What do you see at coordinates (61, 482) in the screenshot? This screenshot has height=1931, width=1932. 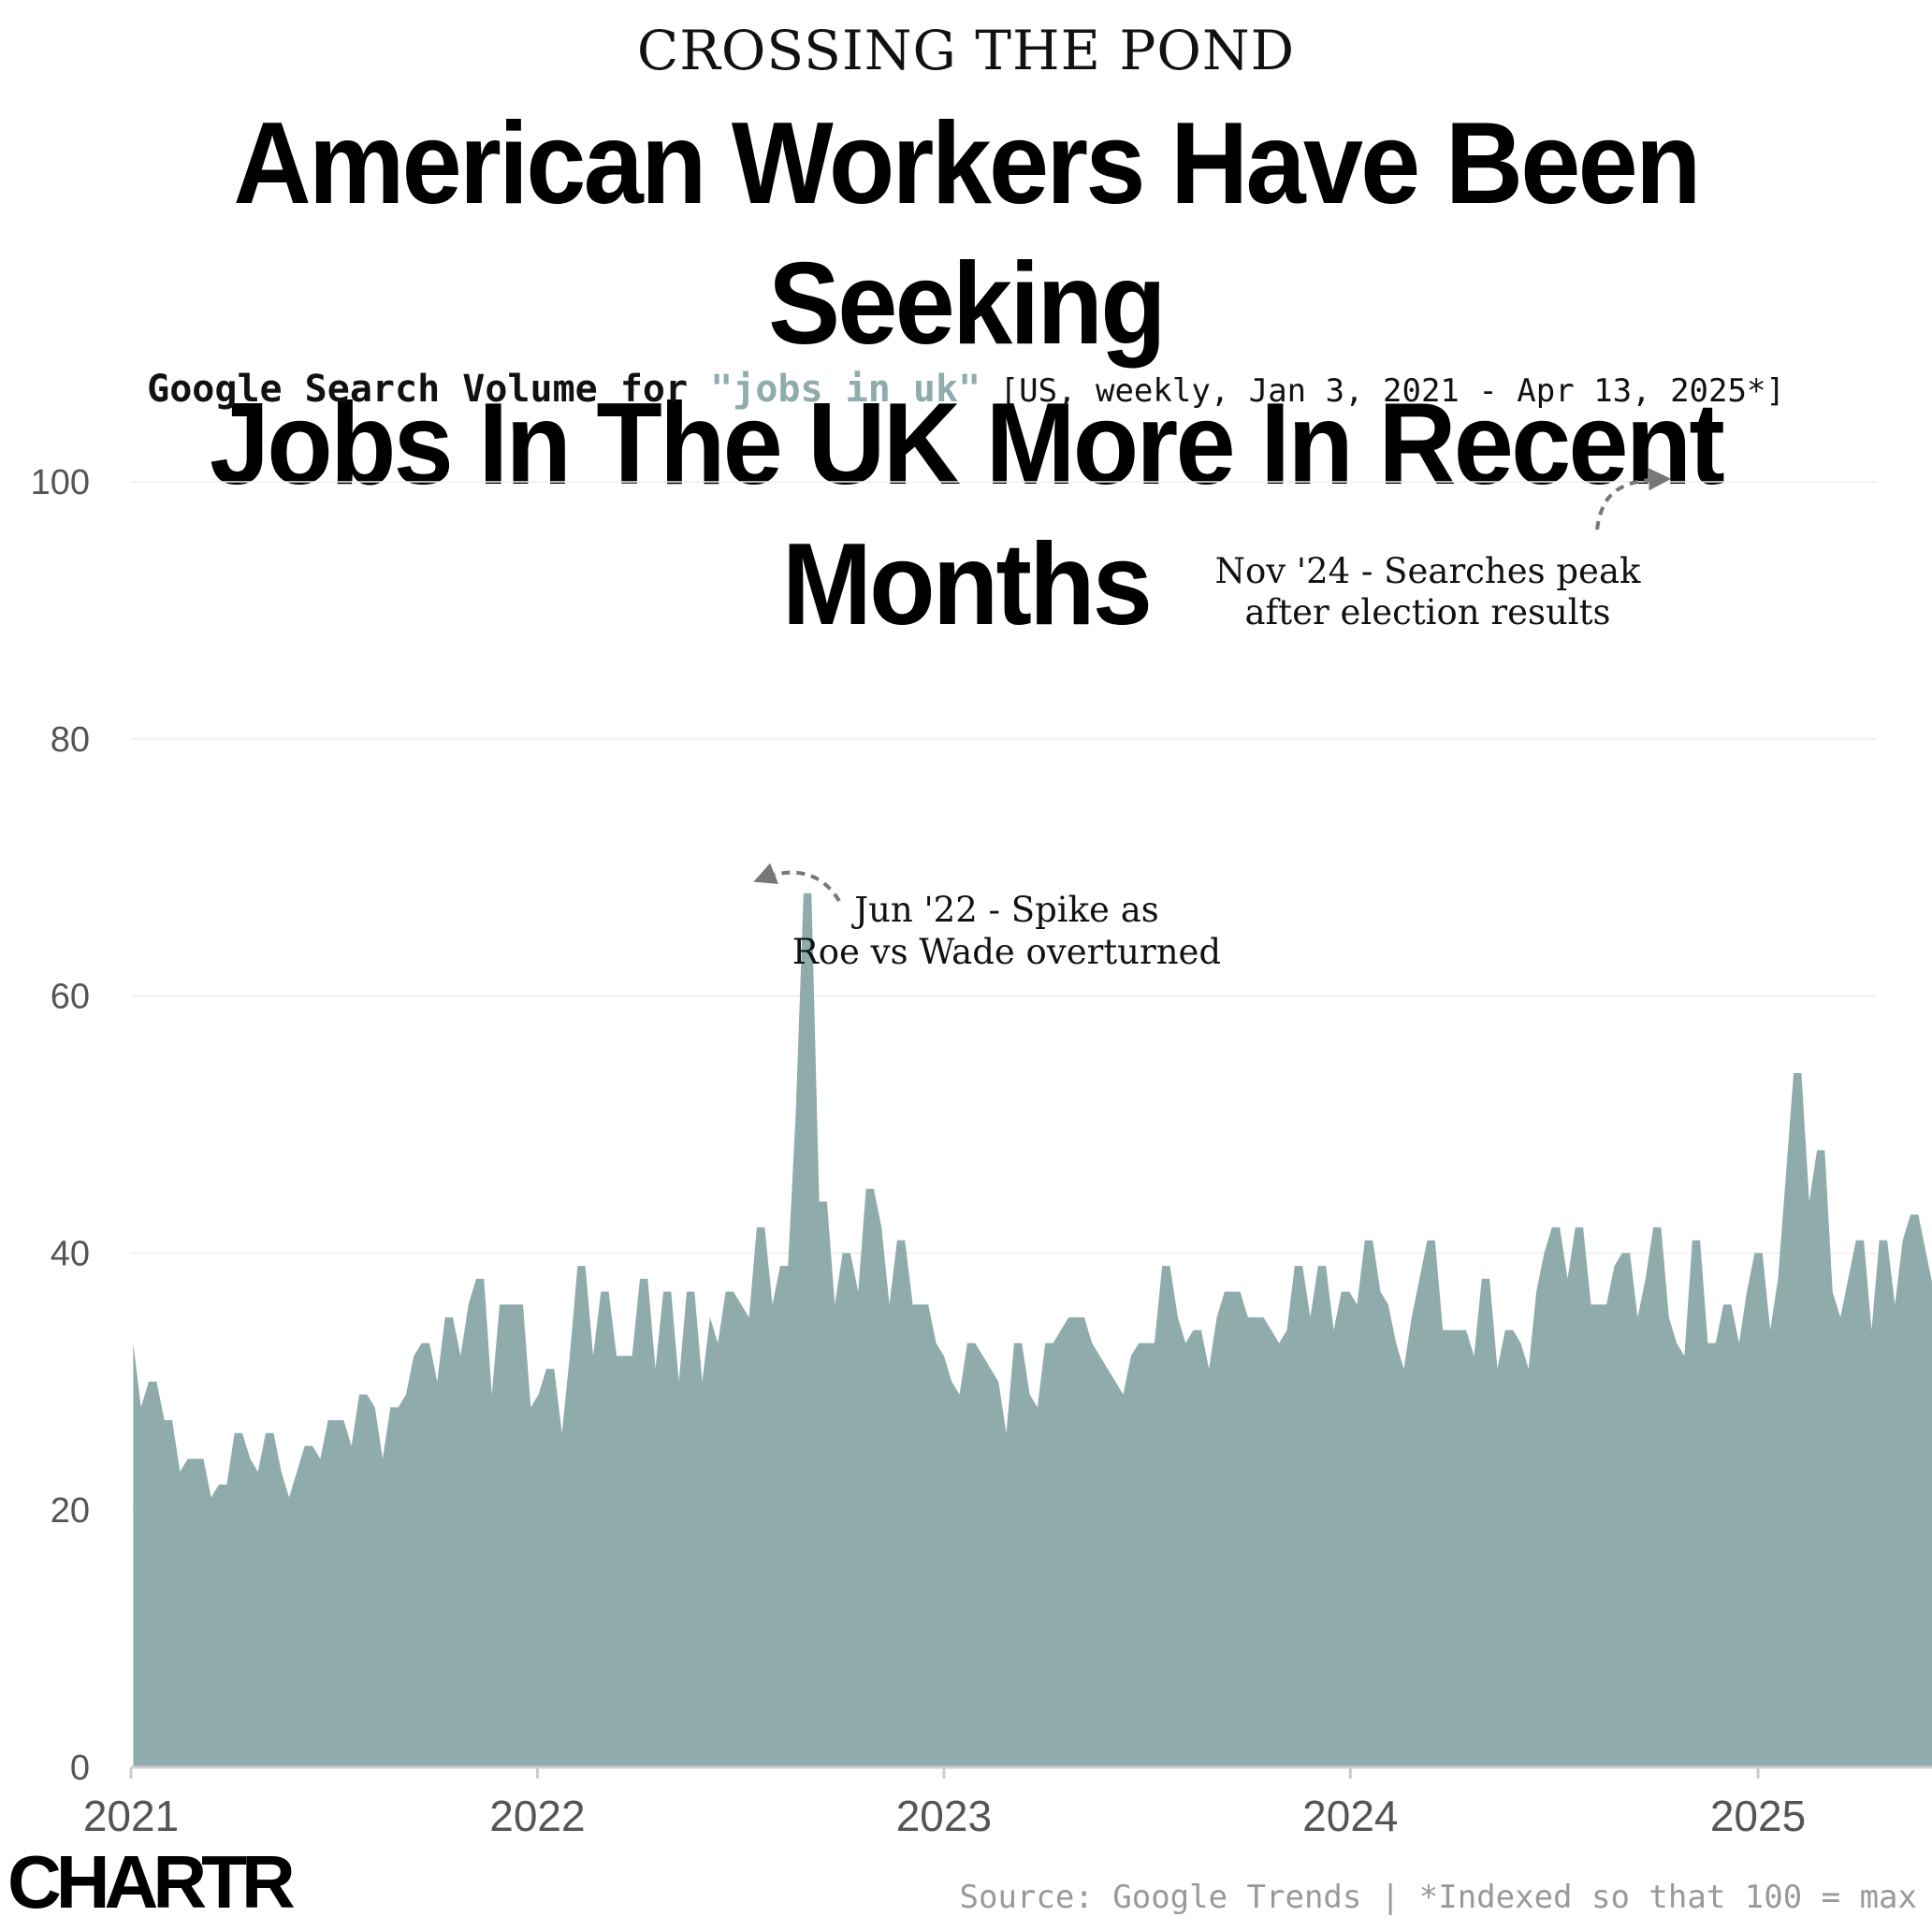 I see `y-tick-label: 100` at bounding box center [61, 482].